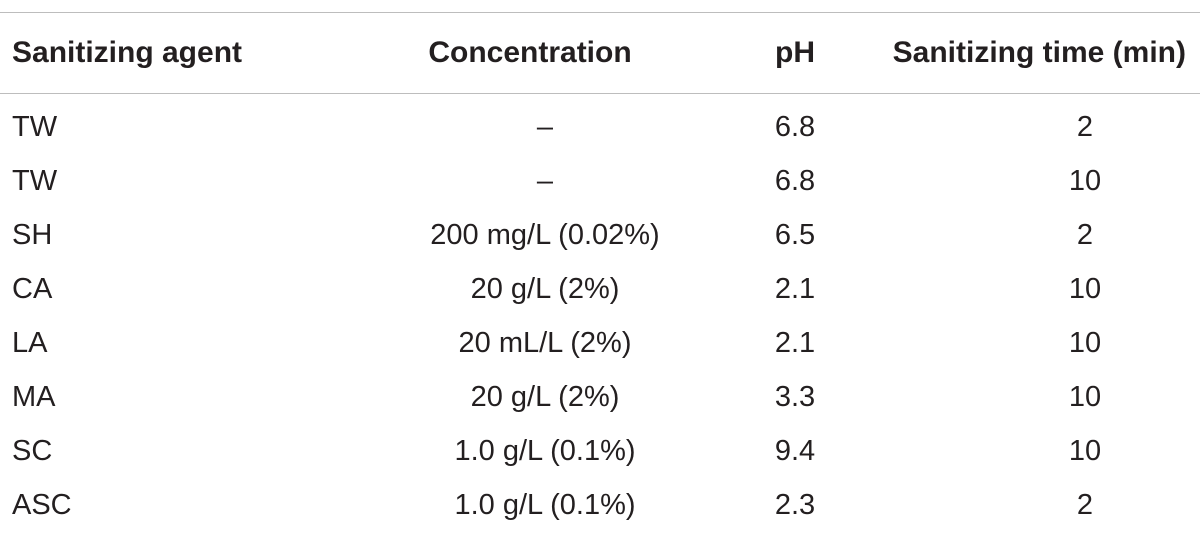 This screenshot has width=1200, height=543. What do you see at coordinates (42, 504) in the screenshot?
I see `cell-agent: ASC` at bounding box center [42, 504].